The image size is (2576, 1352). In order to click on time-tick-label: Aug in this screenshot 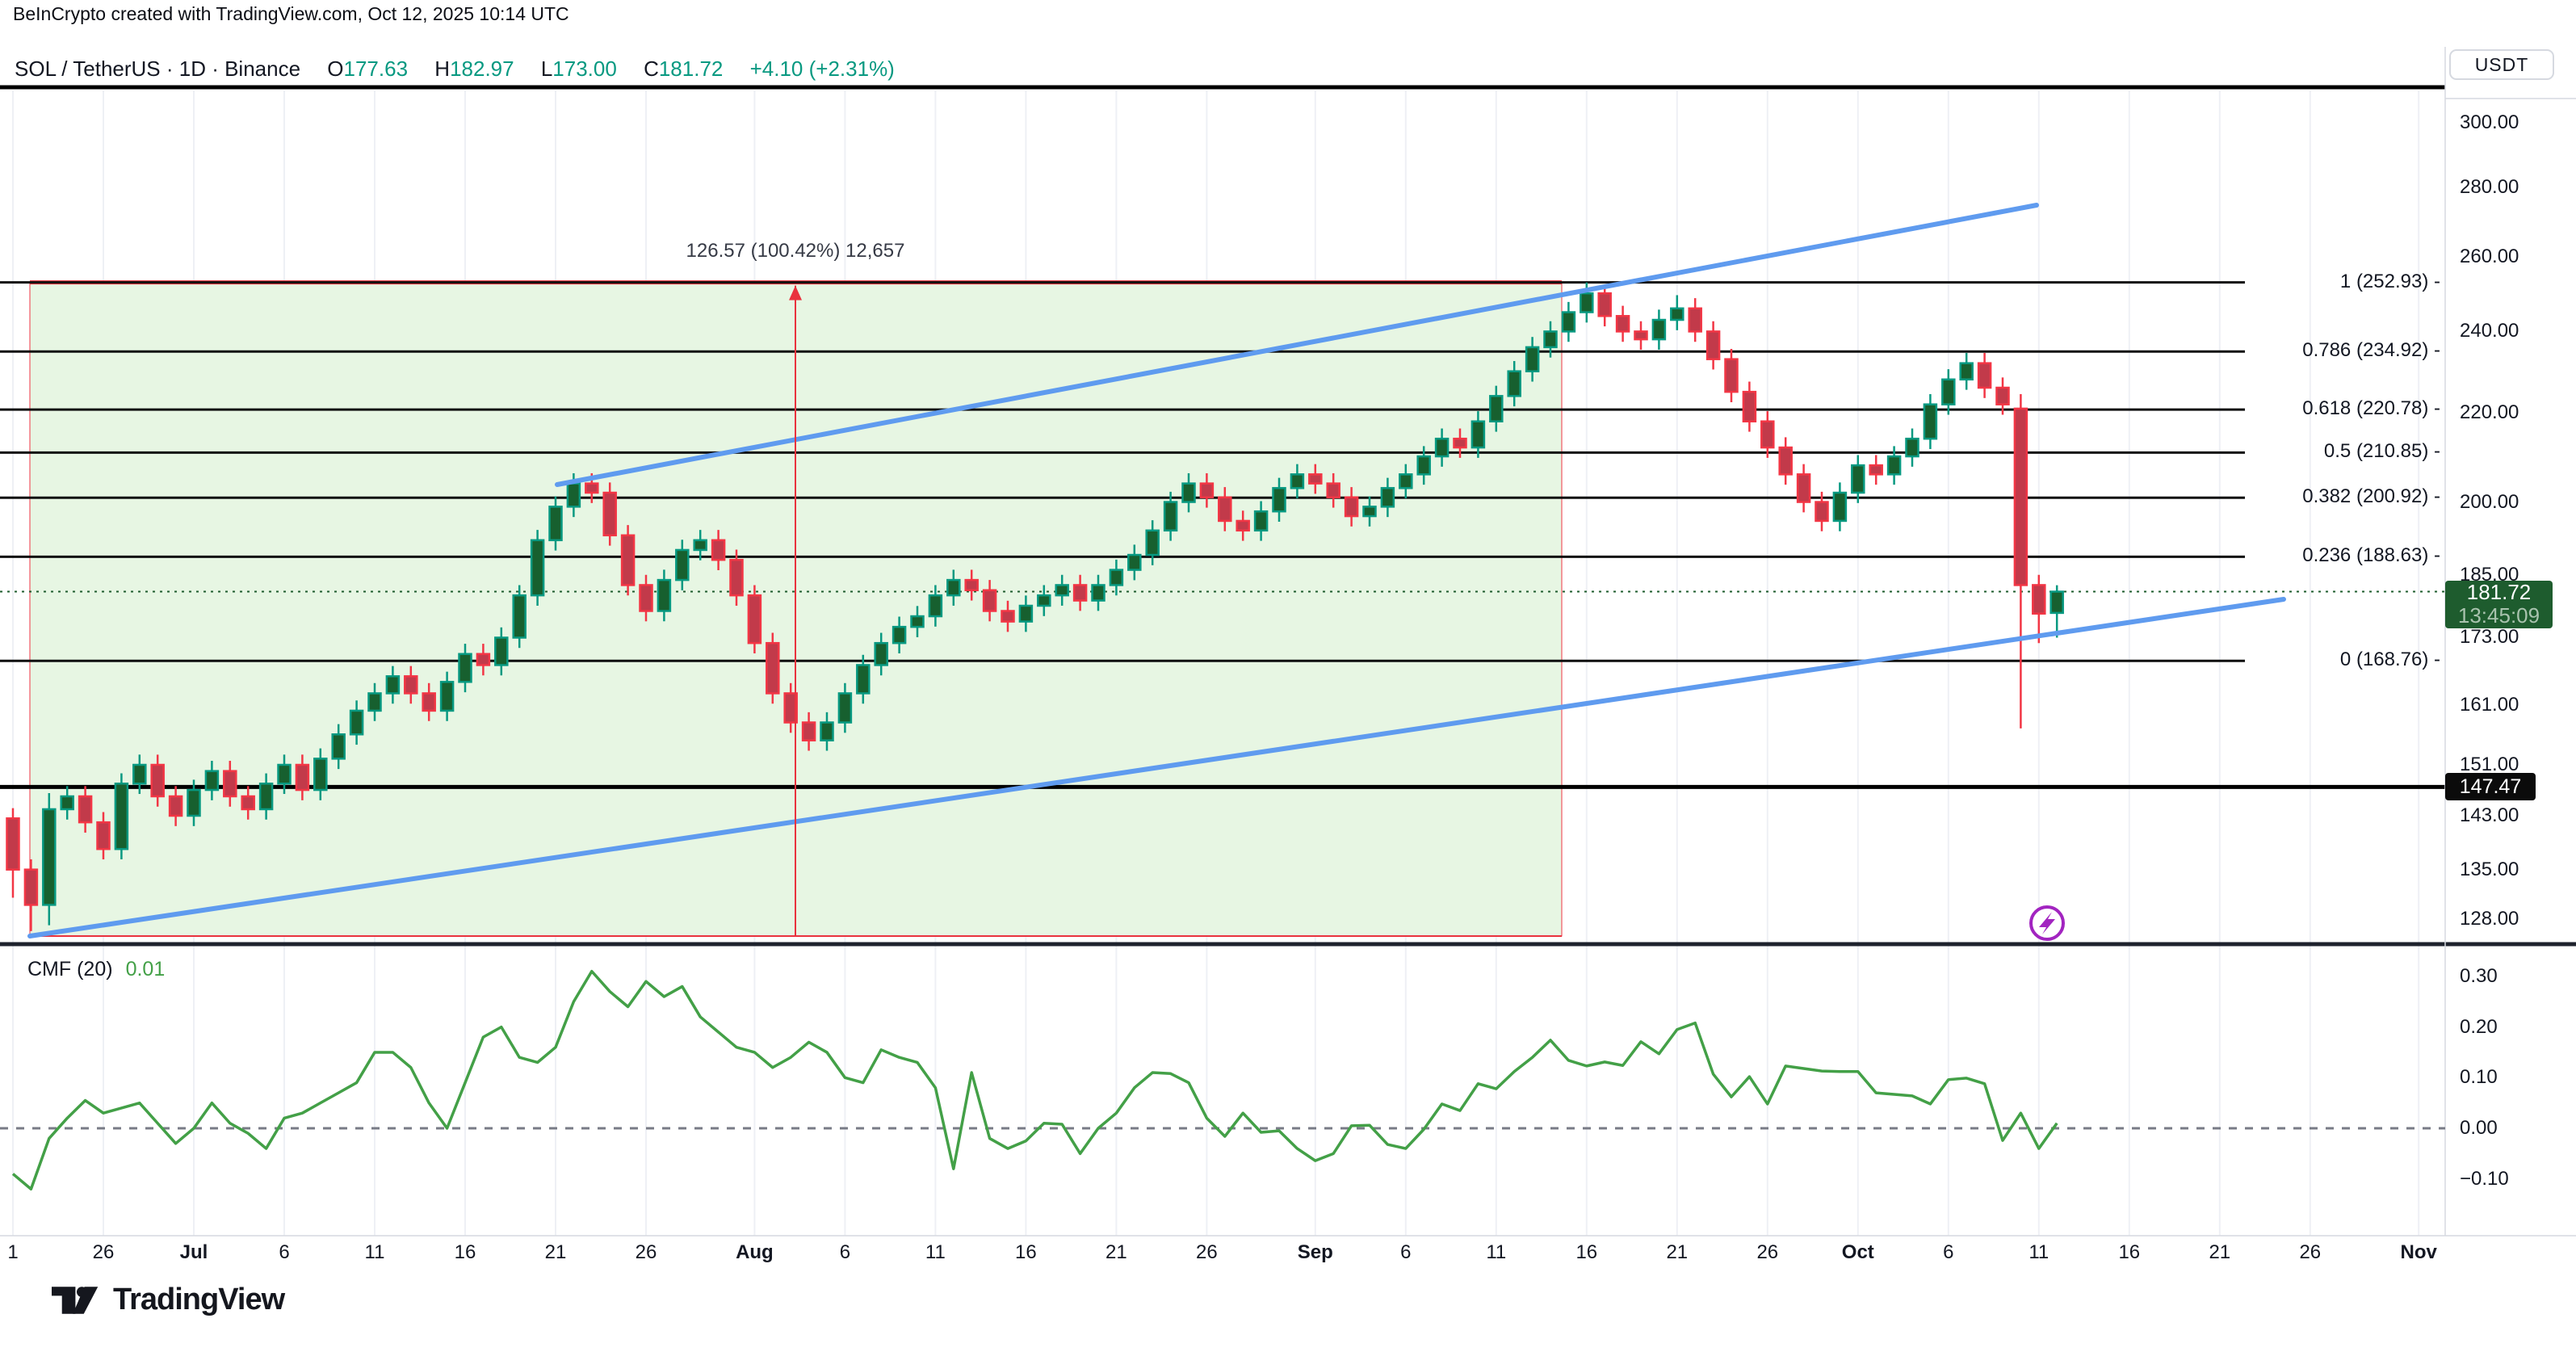, I will do `click(755, 1252)`.